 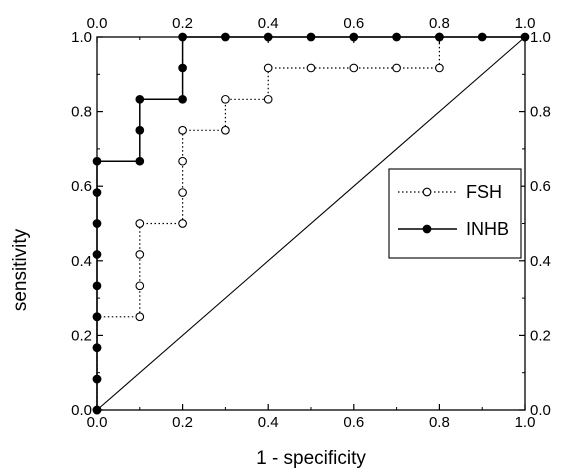 I want to click on x-tick-label-bottom: 1.0, so click(x=525, y=422).